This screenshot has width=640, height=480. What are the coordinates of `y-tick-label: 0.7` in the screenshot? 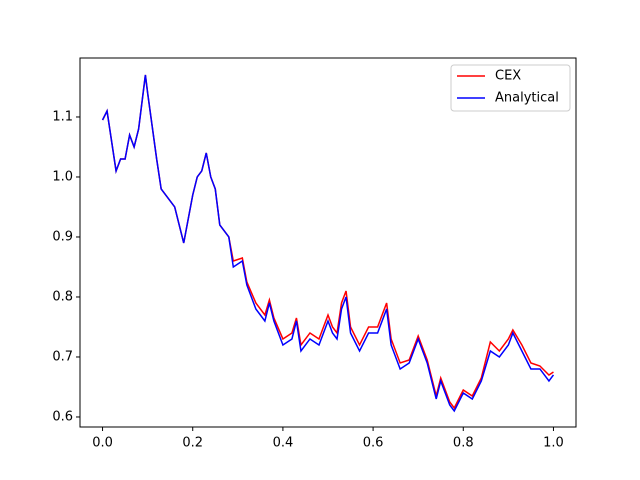 It's located at (62, 356).